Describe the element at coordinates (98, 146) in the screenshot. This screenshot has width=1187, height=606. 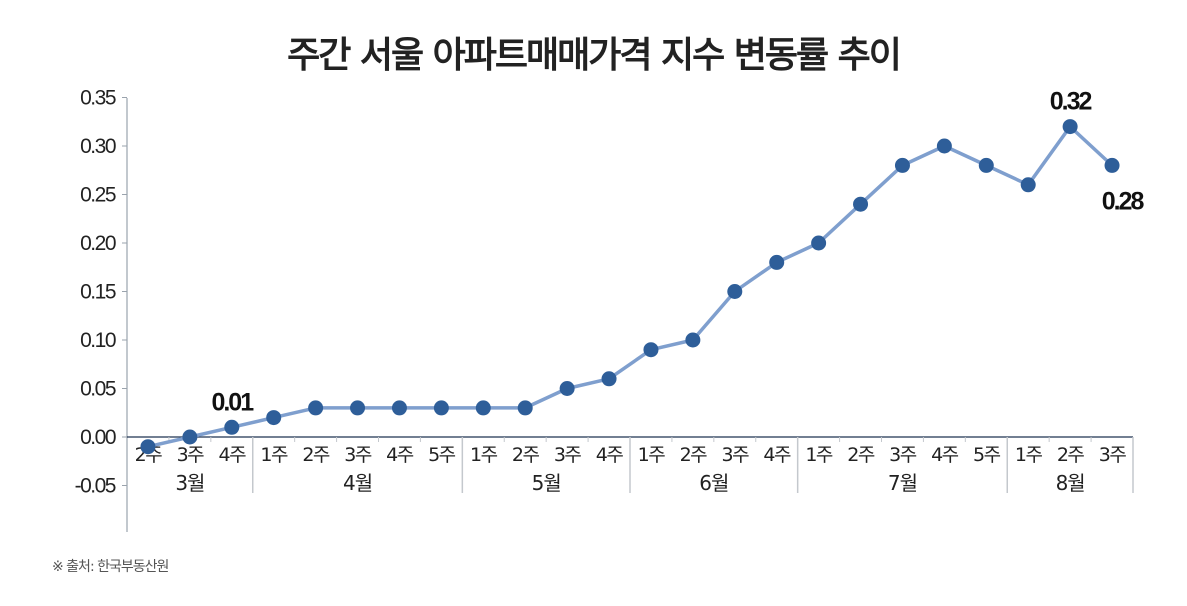
I see `y-tick-label: 0.30` at that location.